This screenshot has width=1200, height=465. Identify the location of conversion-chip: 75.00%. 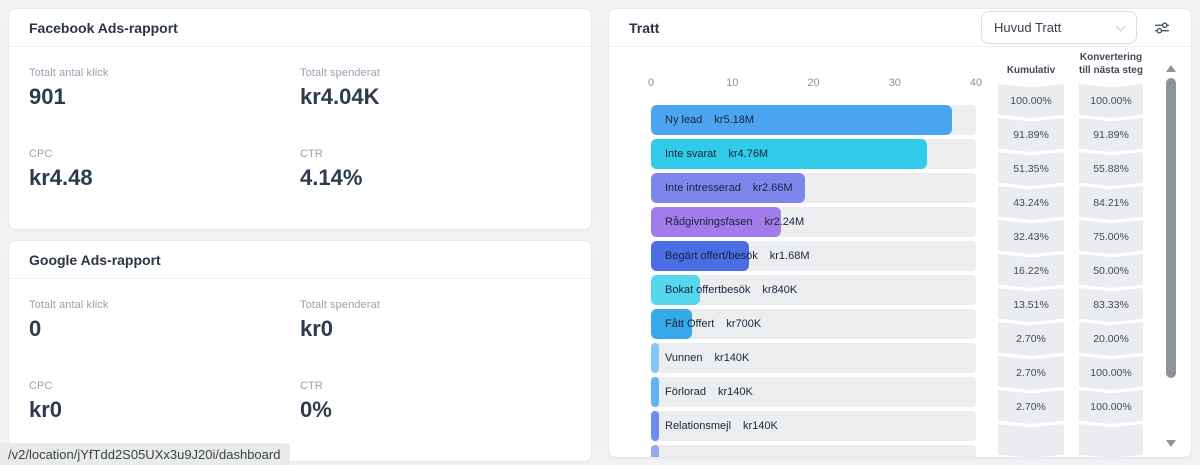
(1111, 237).